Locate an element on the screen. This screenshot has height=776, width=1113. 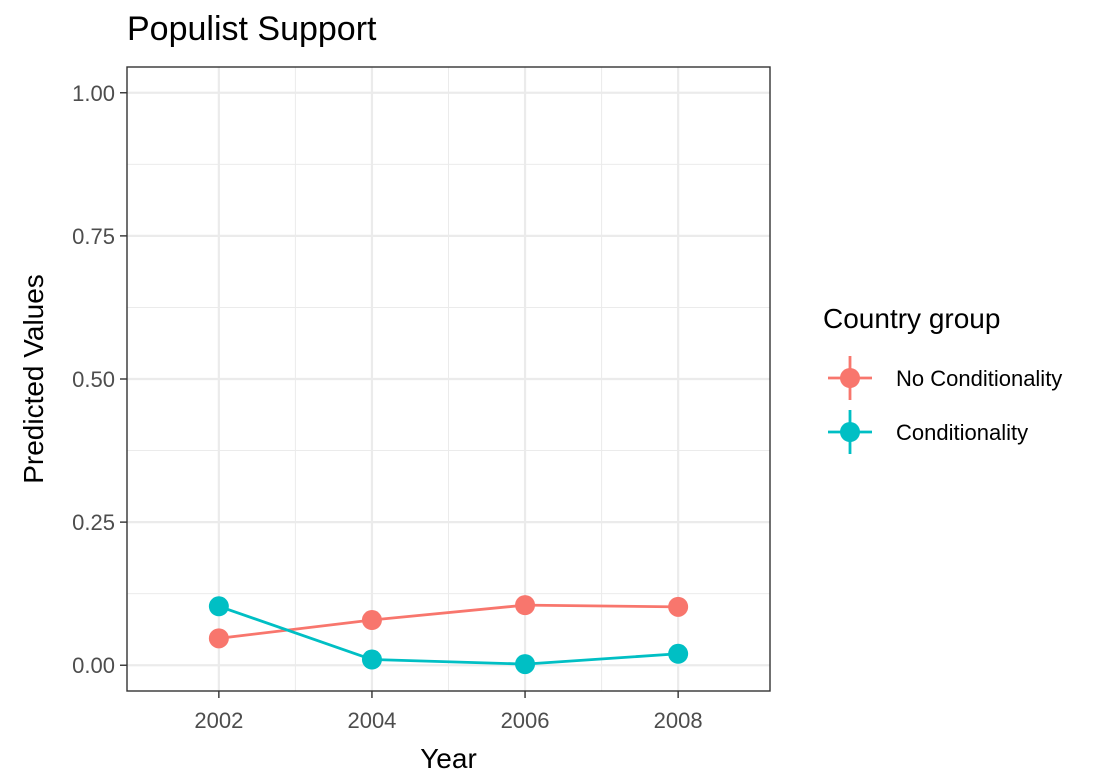
legend-label: No Conditionality is located at coordinates (979, 378).